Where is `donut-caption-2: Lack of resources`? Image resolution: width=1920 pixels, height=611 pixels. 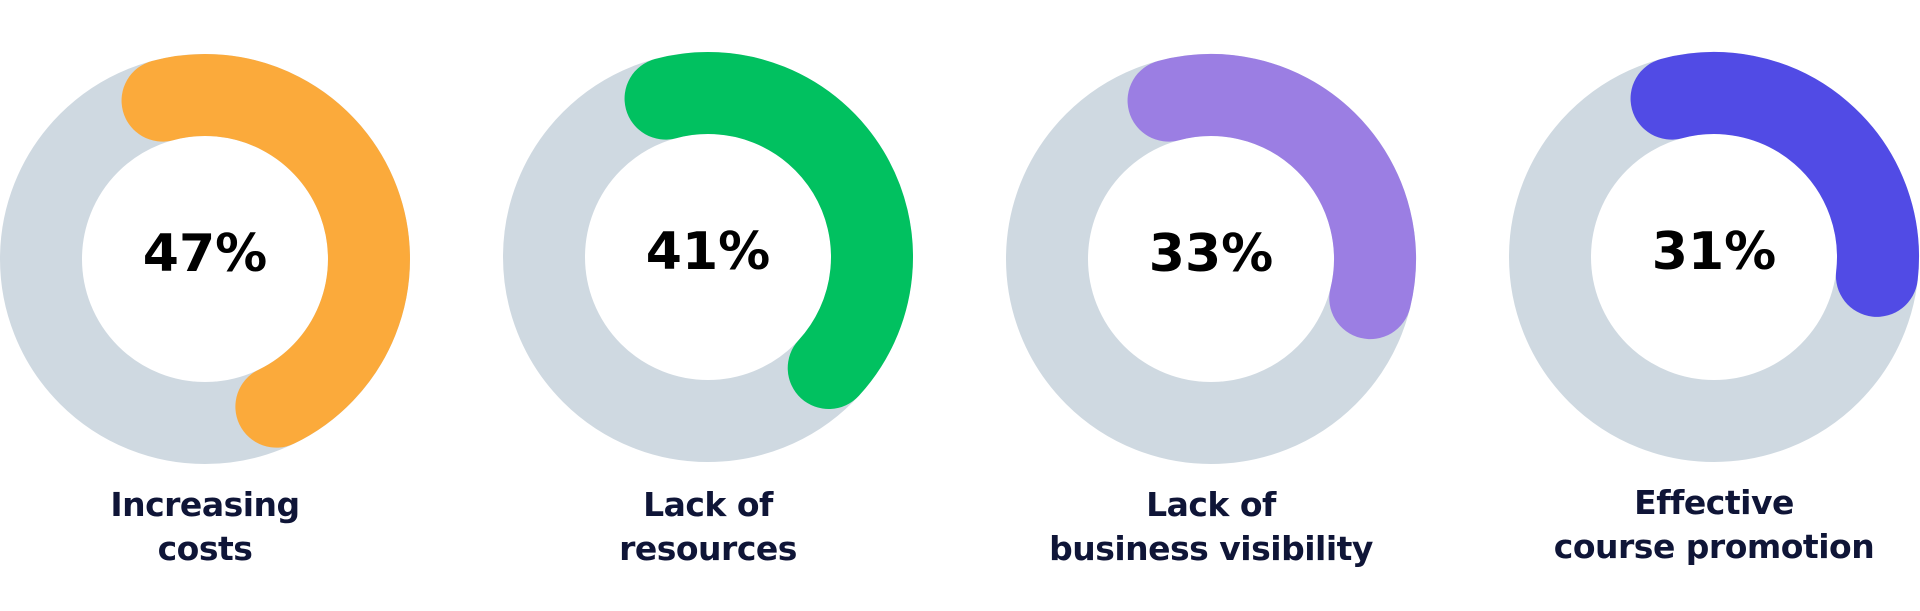
donut-caption-2: Lack of resources is located at coordinates (708, 527).